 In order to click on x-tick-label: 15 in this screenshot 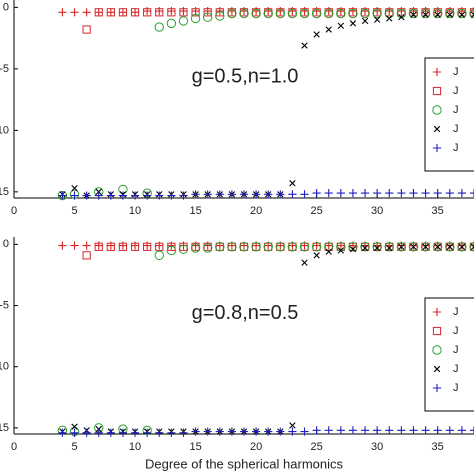, I will do `click(195, 447)`.